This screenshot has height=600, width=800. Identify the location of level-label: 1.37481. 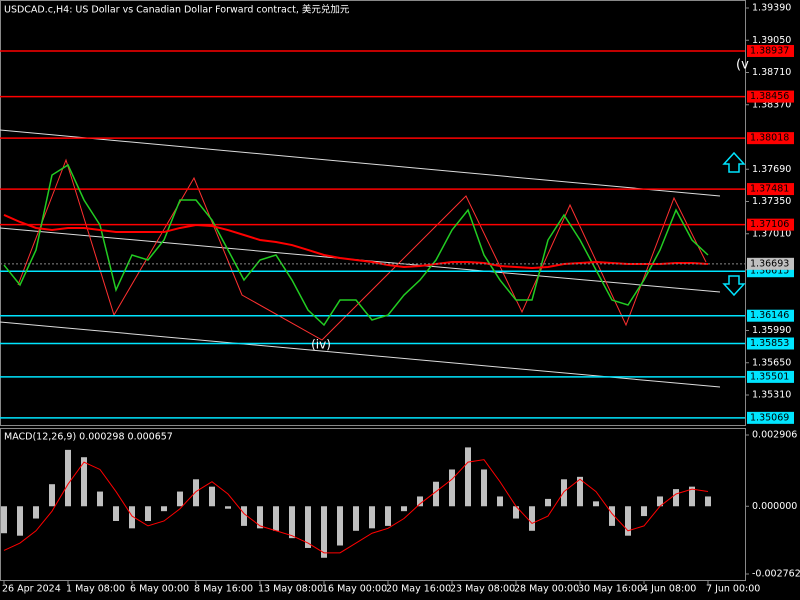
(769, 189).